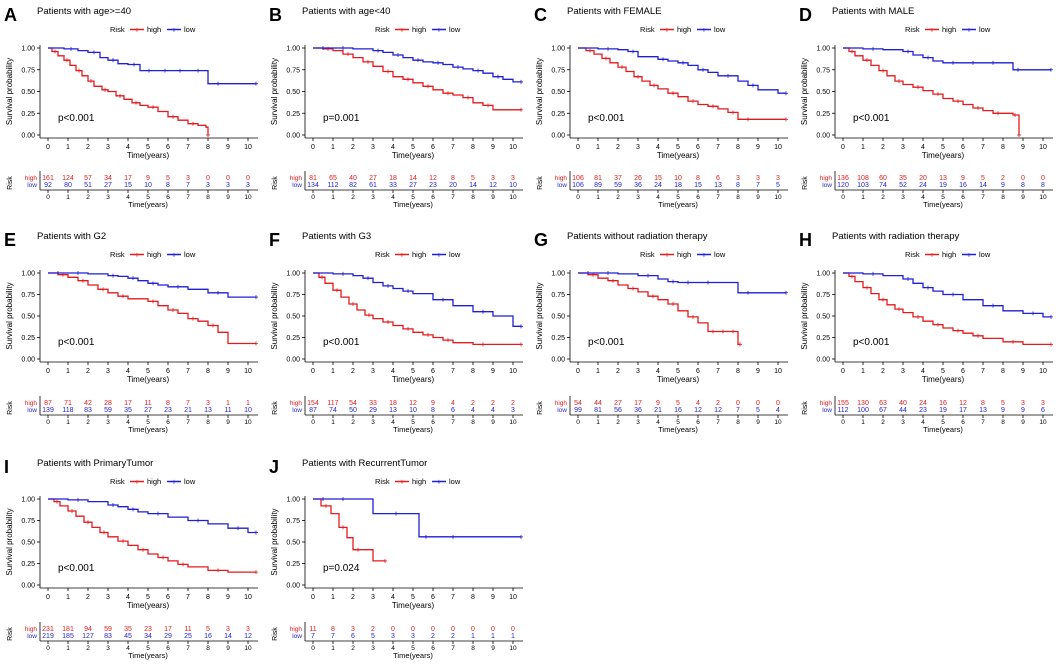 This screenshot has height=664, width=1059. Describe the element at coordinates (433, 636) in the screenshot. I see `risk-count-low: 2` at that location.